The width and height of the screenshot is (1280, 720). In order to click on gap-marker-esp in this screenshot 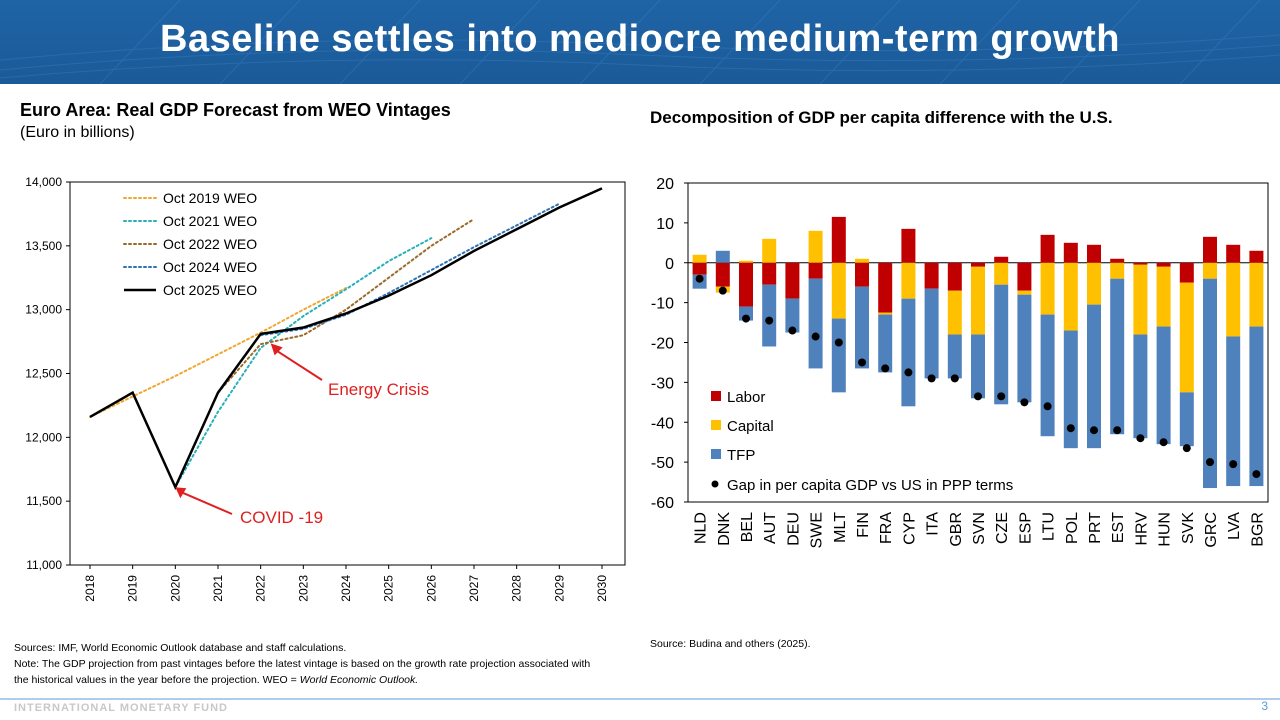, I will do `click(1024, 402)`.